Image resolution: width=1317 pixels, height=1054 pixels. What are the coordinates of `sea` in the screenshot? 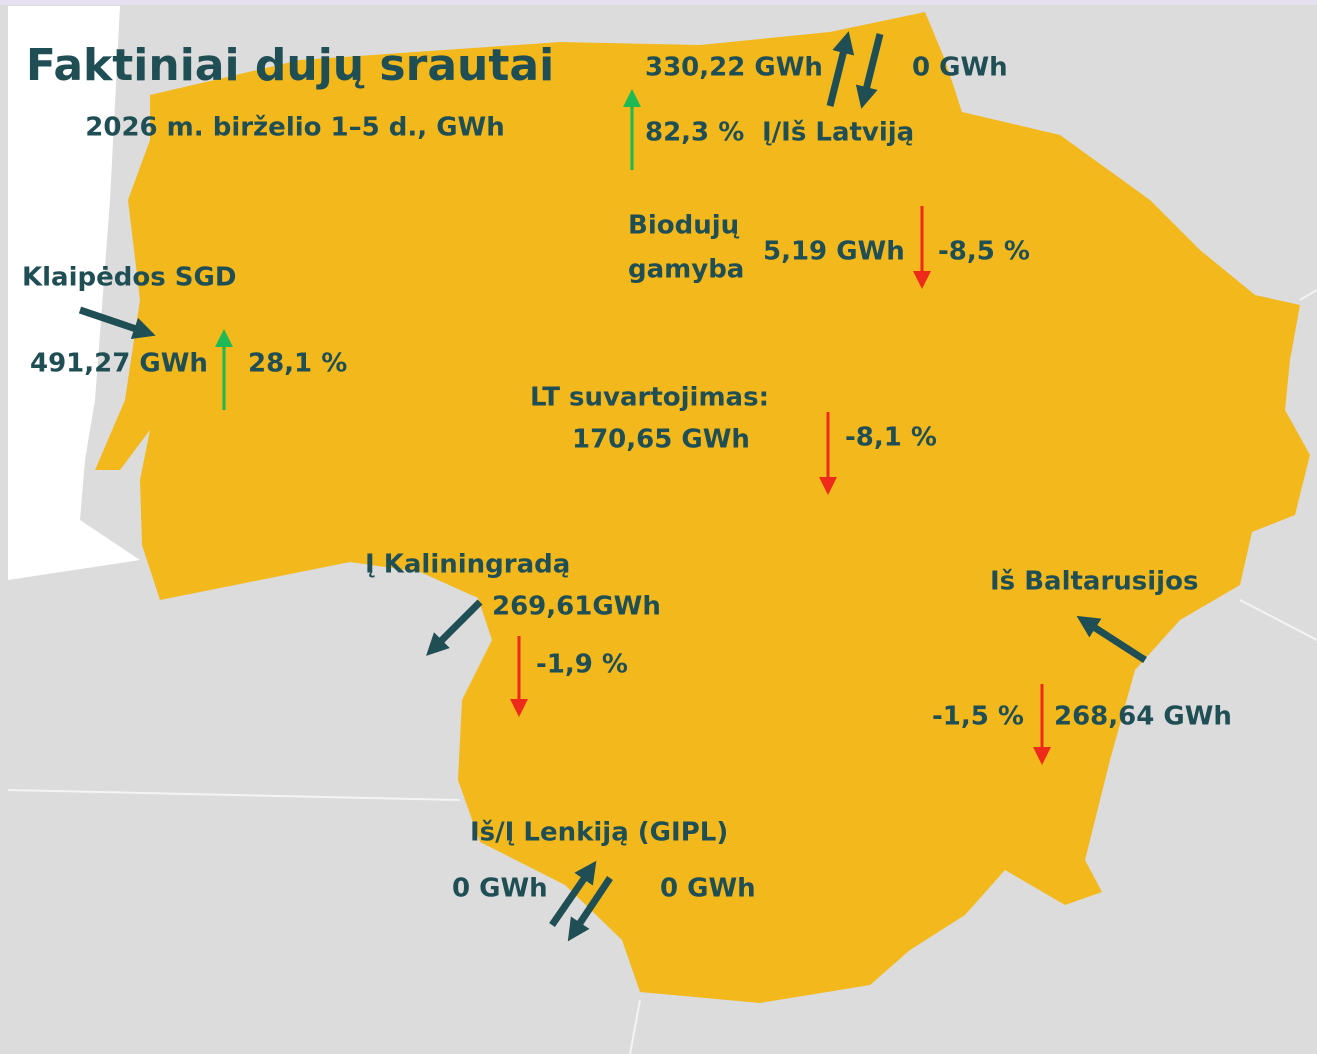 It's located at (74, 293).